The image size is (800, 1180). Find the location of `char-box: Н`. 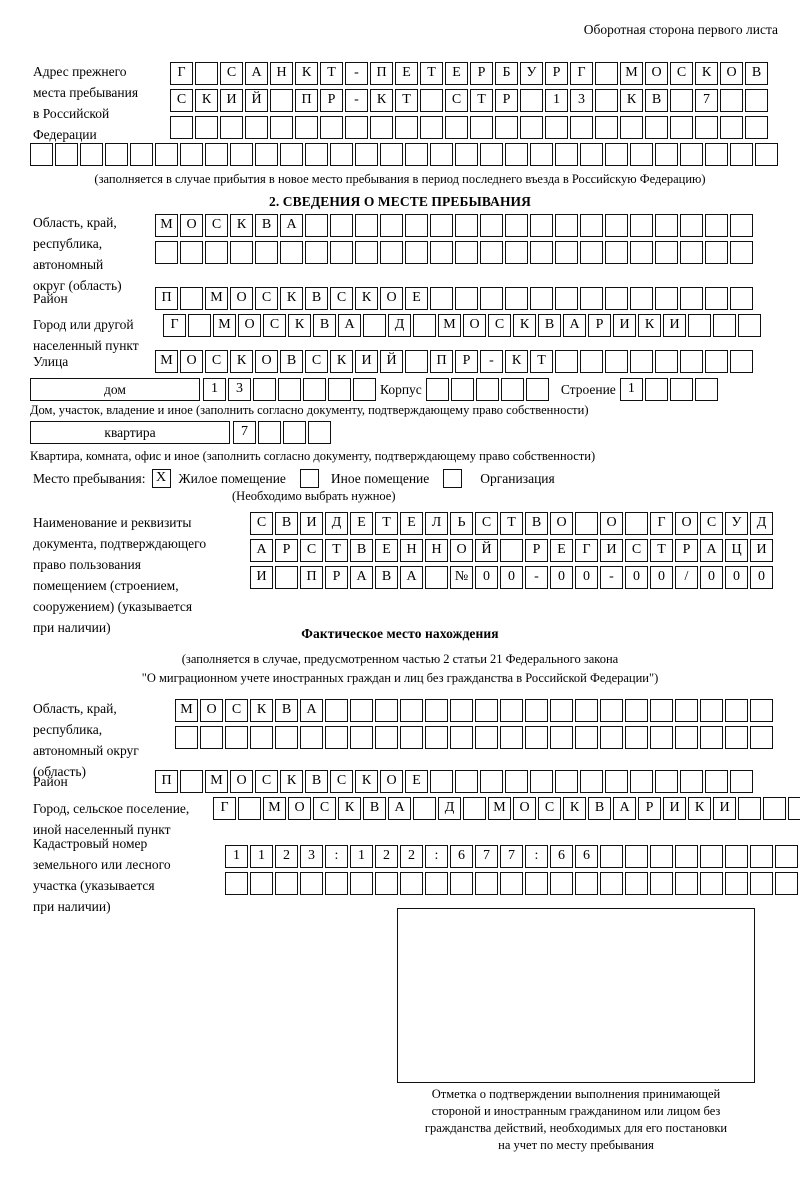

char-box: Н is located at coordinates (281, 73).